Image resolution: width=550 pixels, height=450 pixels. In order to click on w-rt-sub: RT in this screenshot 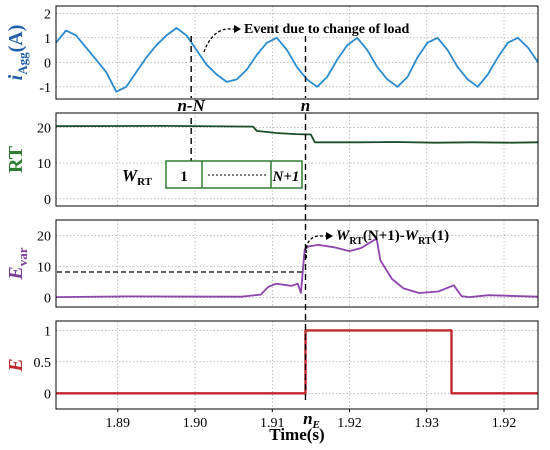, I will do `click(145, 182)`.